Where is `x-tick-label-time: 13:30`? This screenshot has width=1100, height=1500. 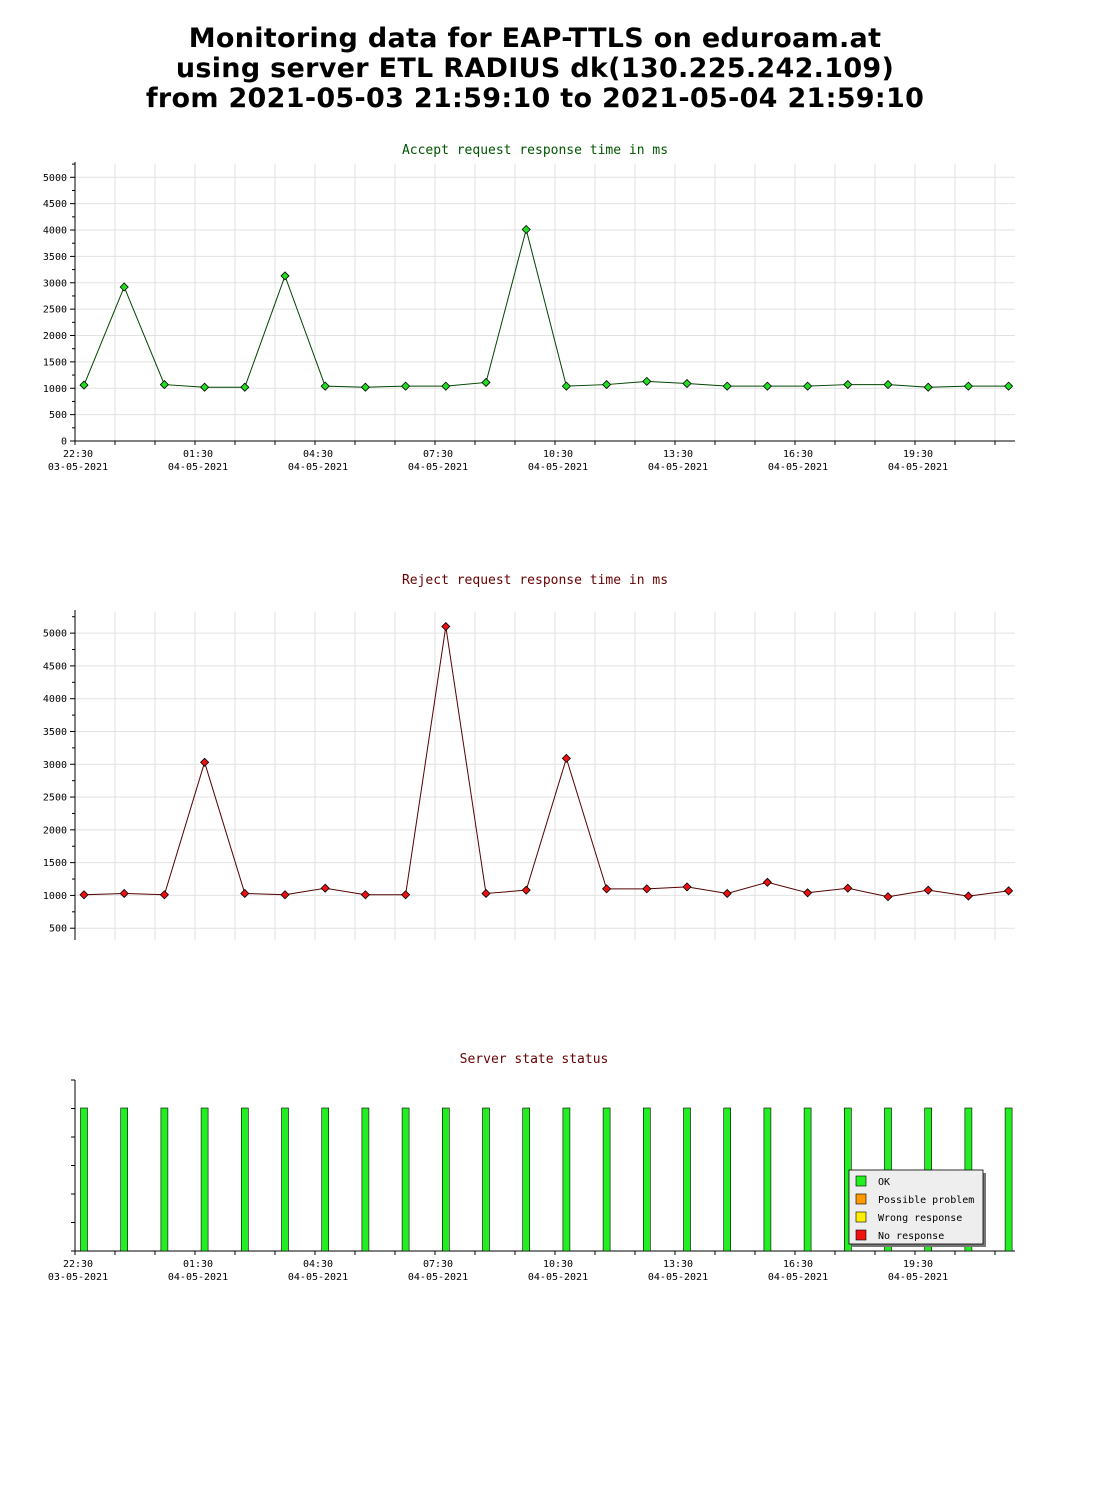 x-tick-label-time: 13:30 is located at coordinates (678, 454).